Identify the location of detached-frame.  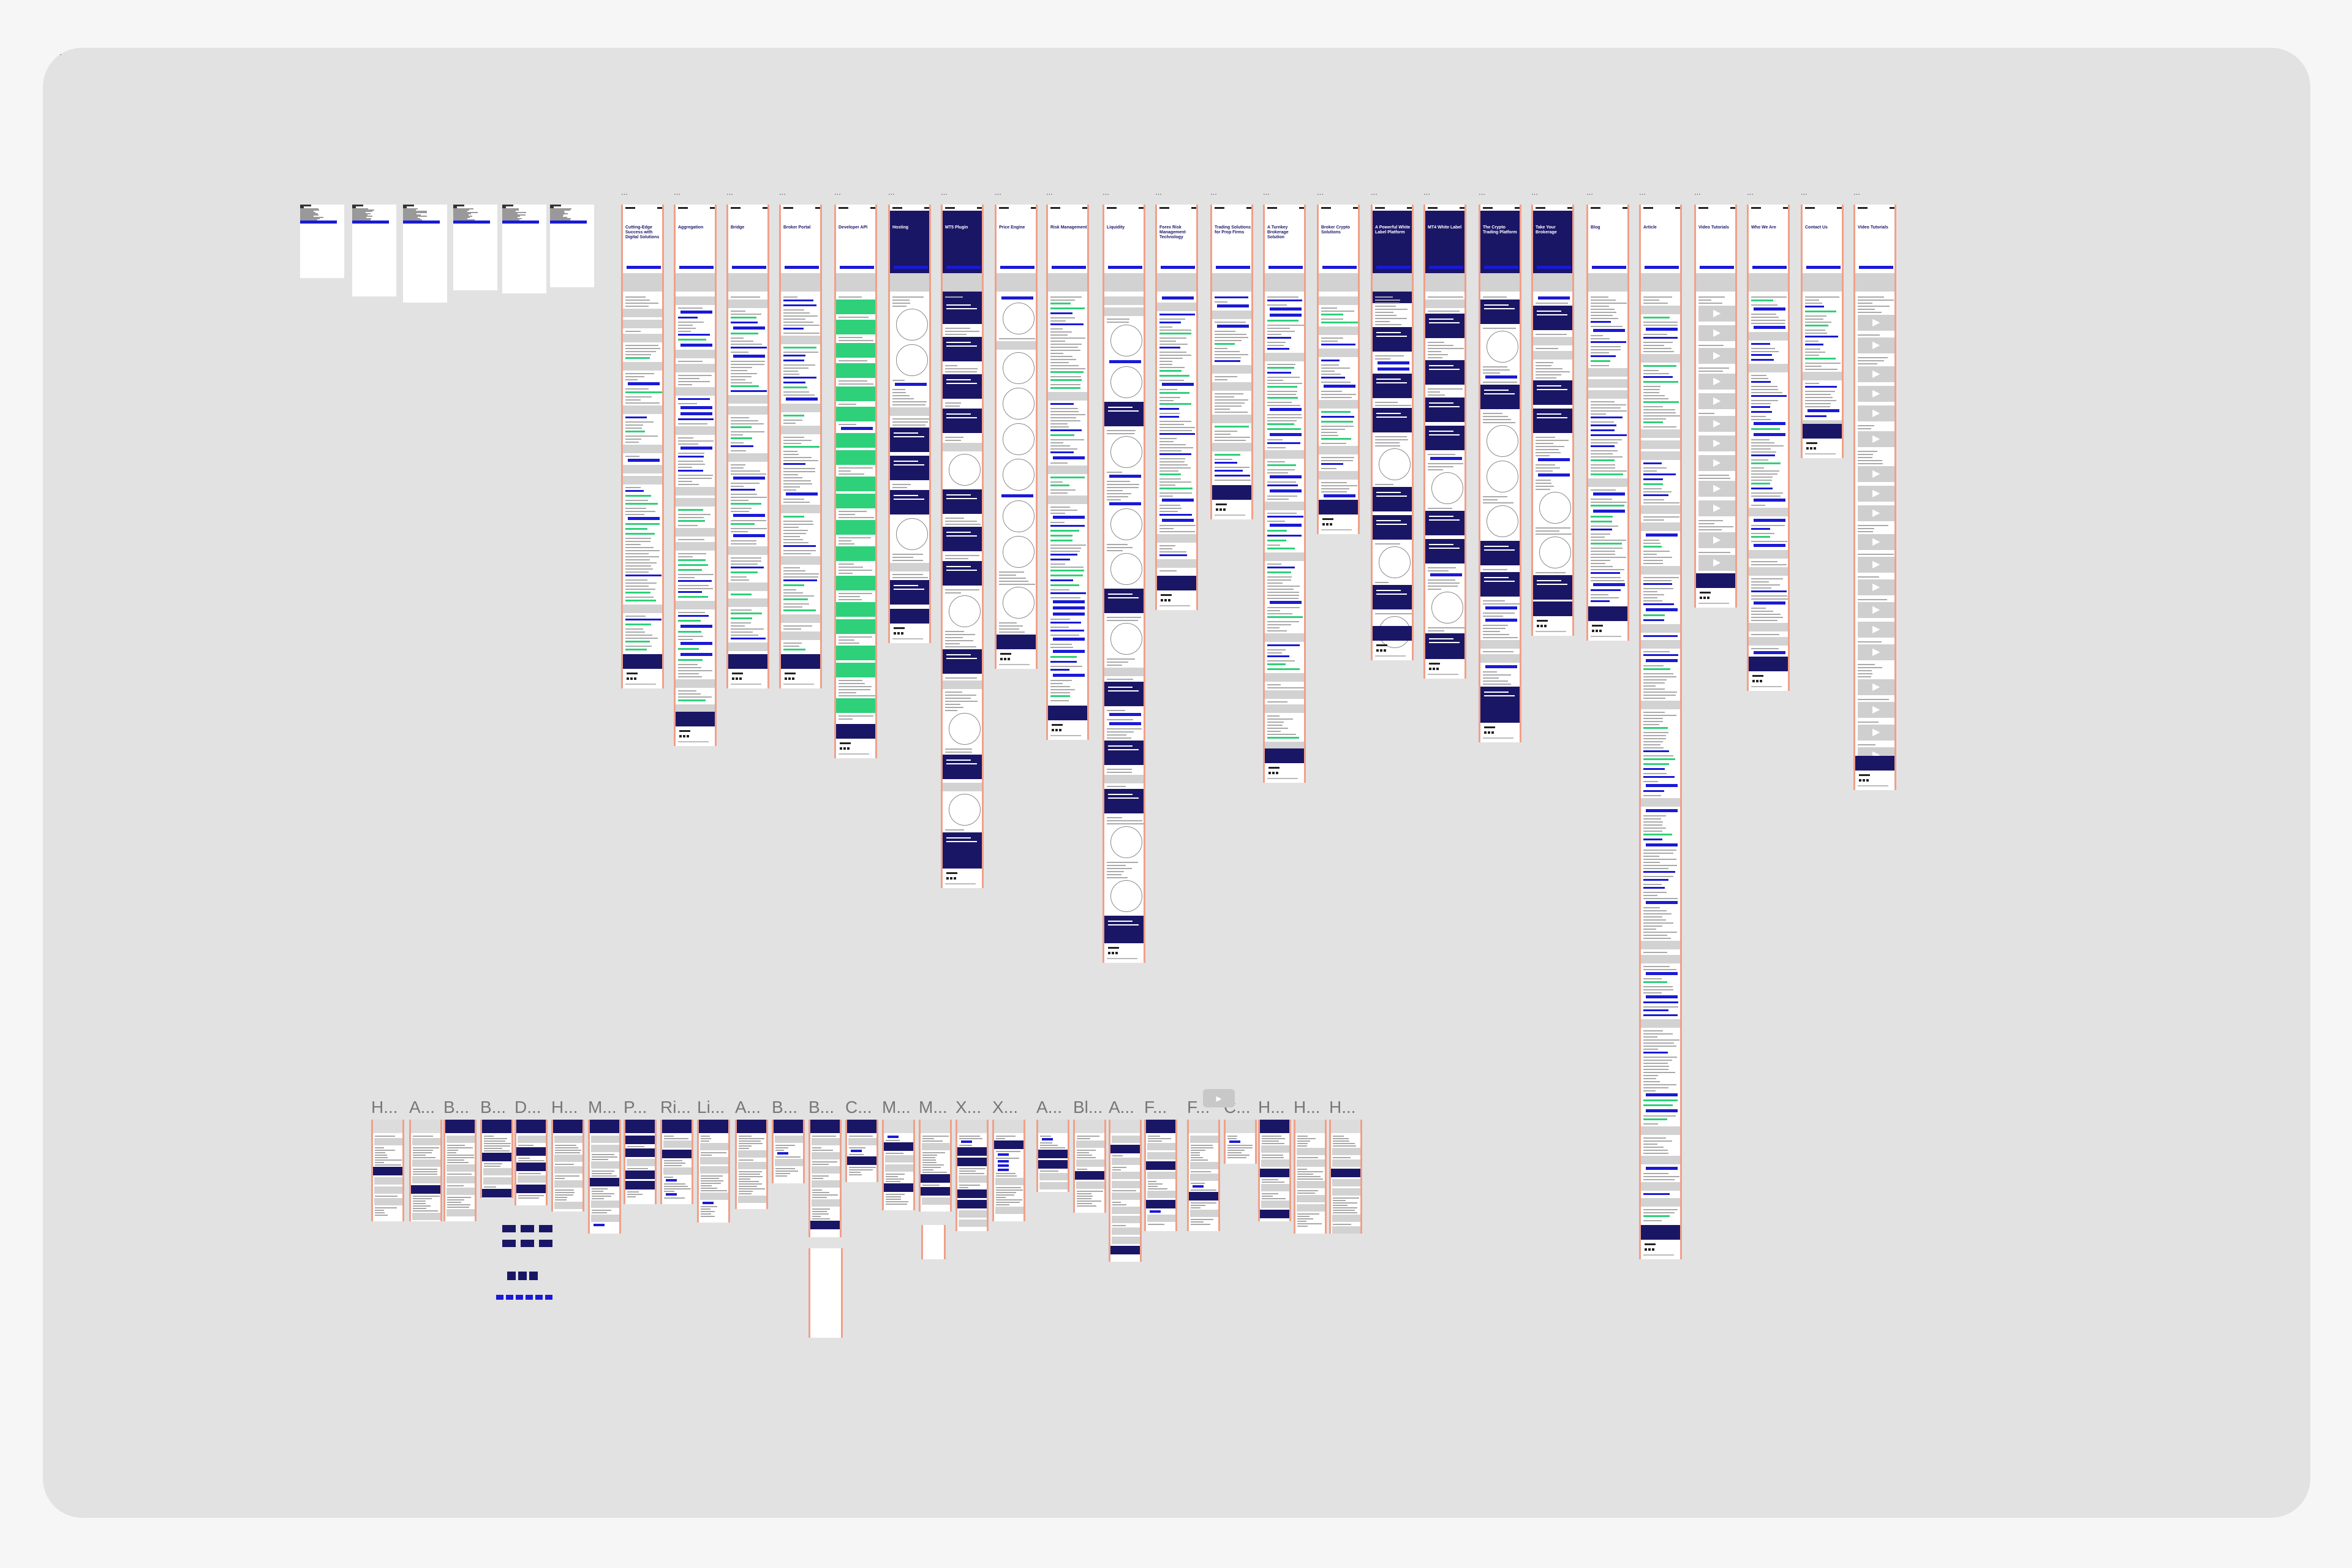
(826, 1293).